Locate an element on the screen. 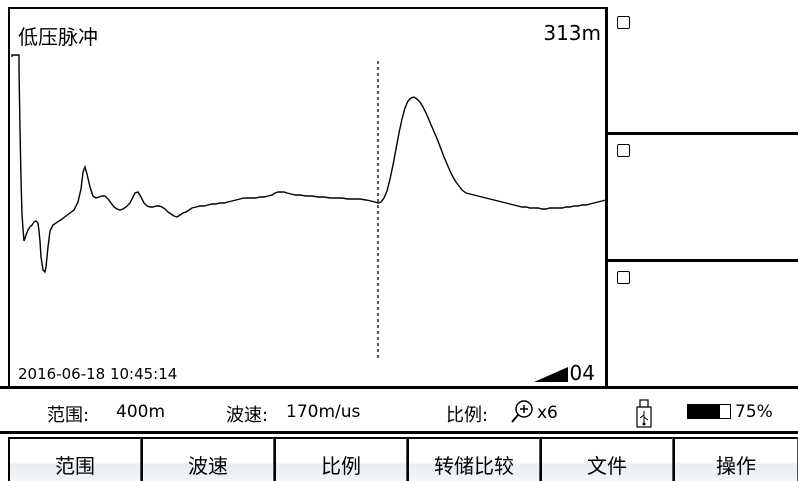 This screenshot has width=798, height=481. range-label: 范围: is located at coordinates (68, 415).